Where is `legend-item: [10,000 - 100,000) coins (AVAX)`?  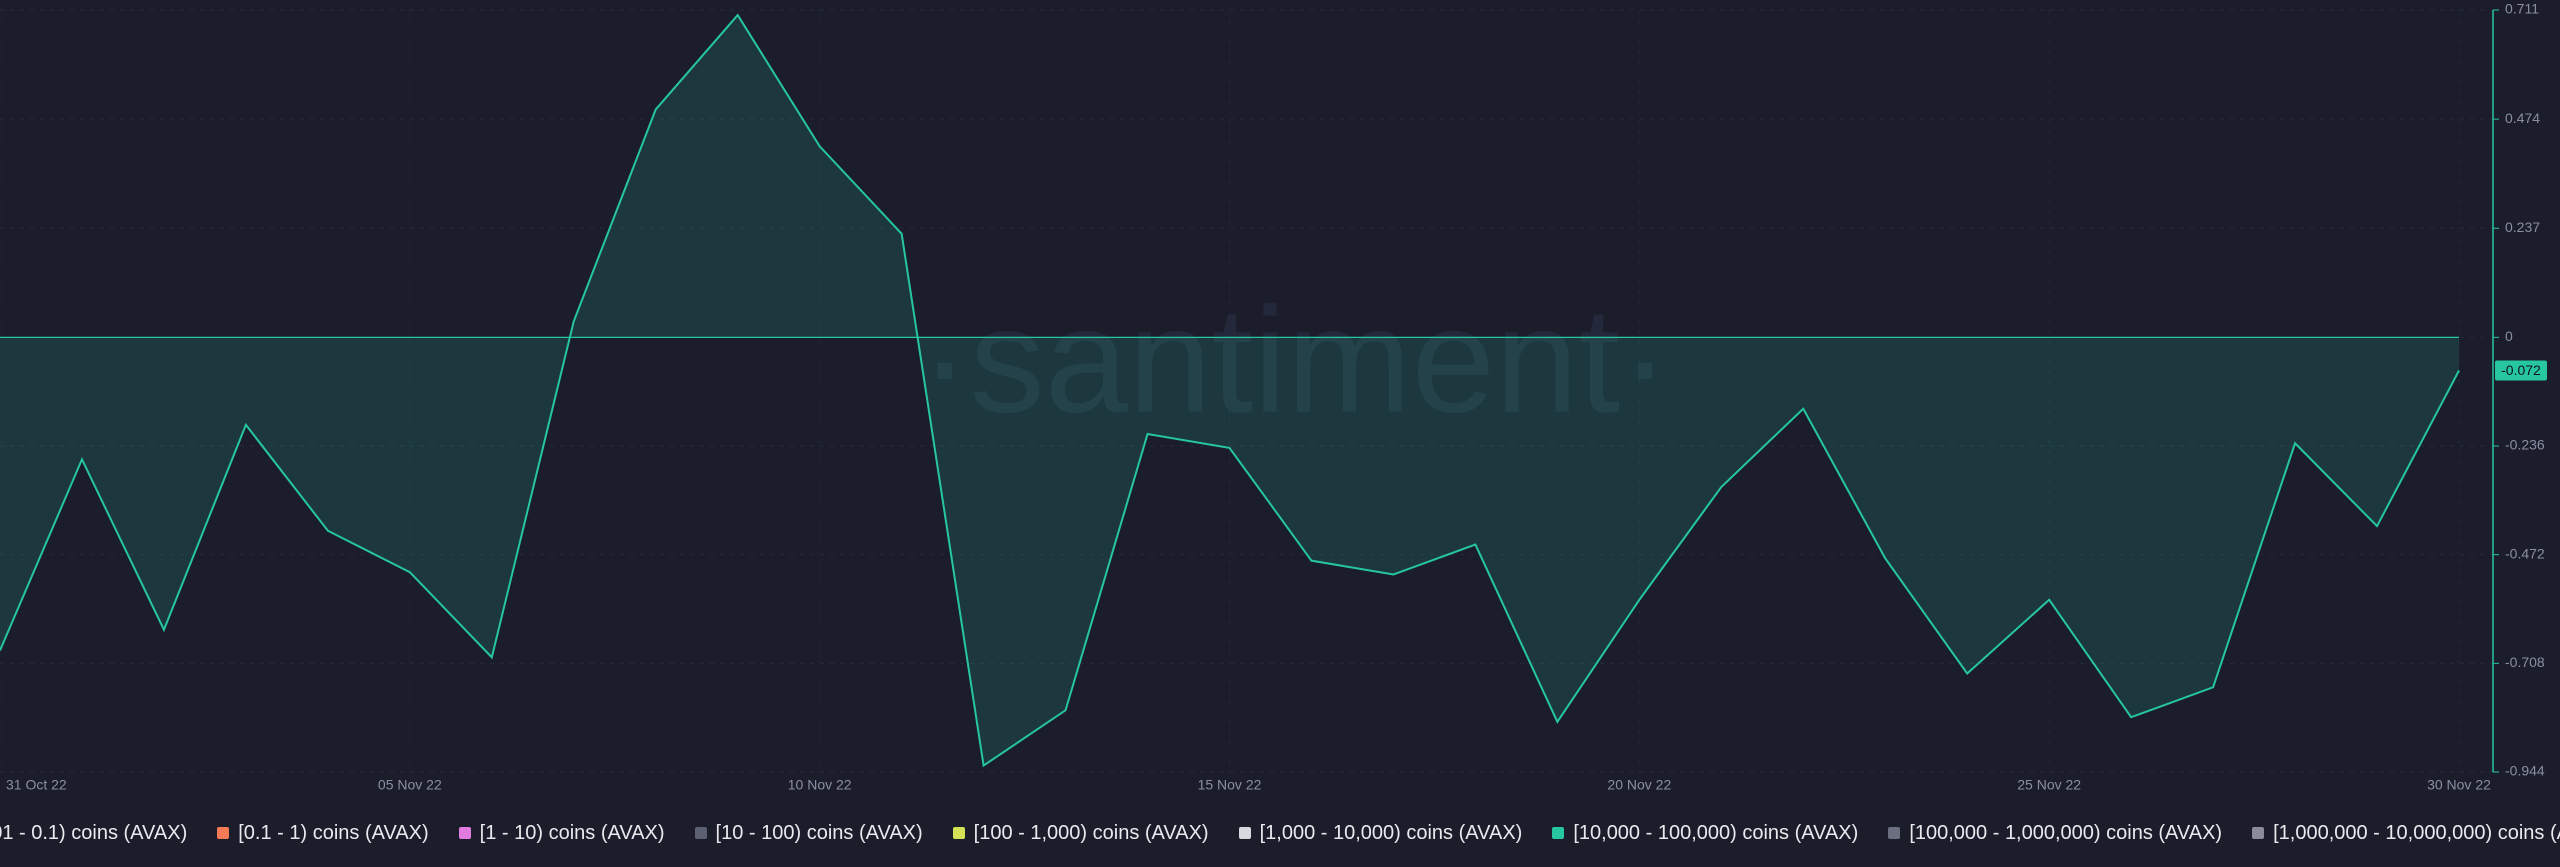
legend-item: [10,000 - 100,000) coins (AVAX) is located at coordinates (1705, 833).